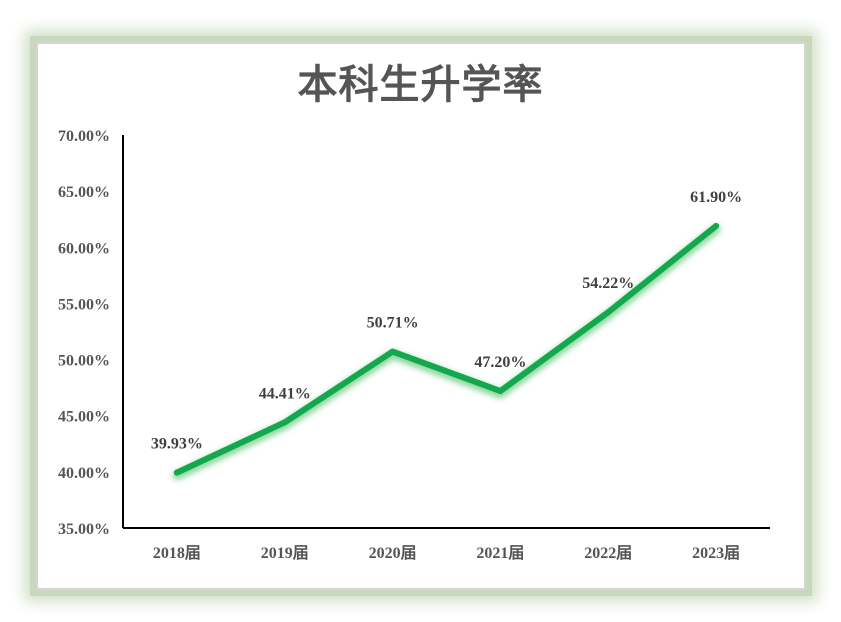 The width and height of the screenshot is (841, 622). What do you see at coordinates (716, 553) in the screenshot?
I see `x-tick-label: 2023届` at bounding box center [716, 553].